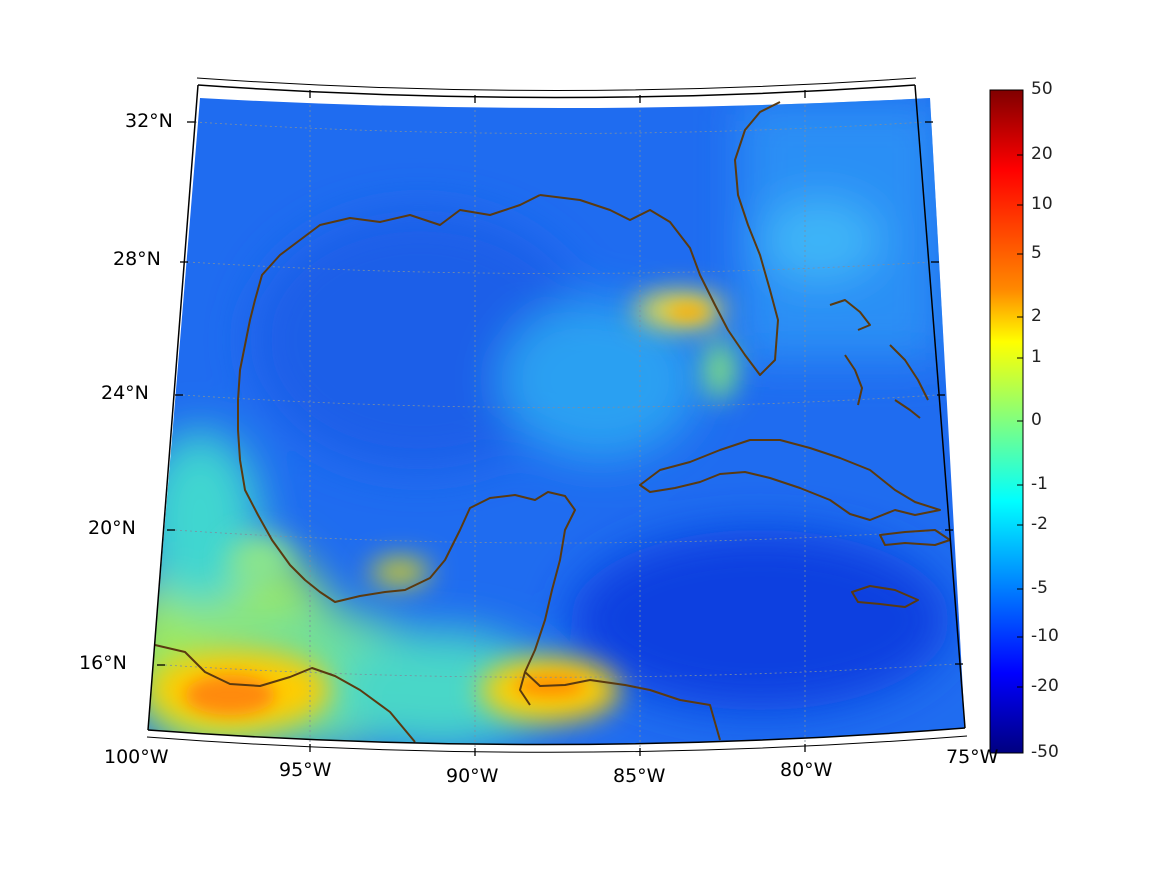 This screenshot has height=875, width=1167. Describe the element at coordinates (1020, 421) in the screenshot. I see `colorbar-ticks` at that location.